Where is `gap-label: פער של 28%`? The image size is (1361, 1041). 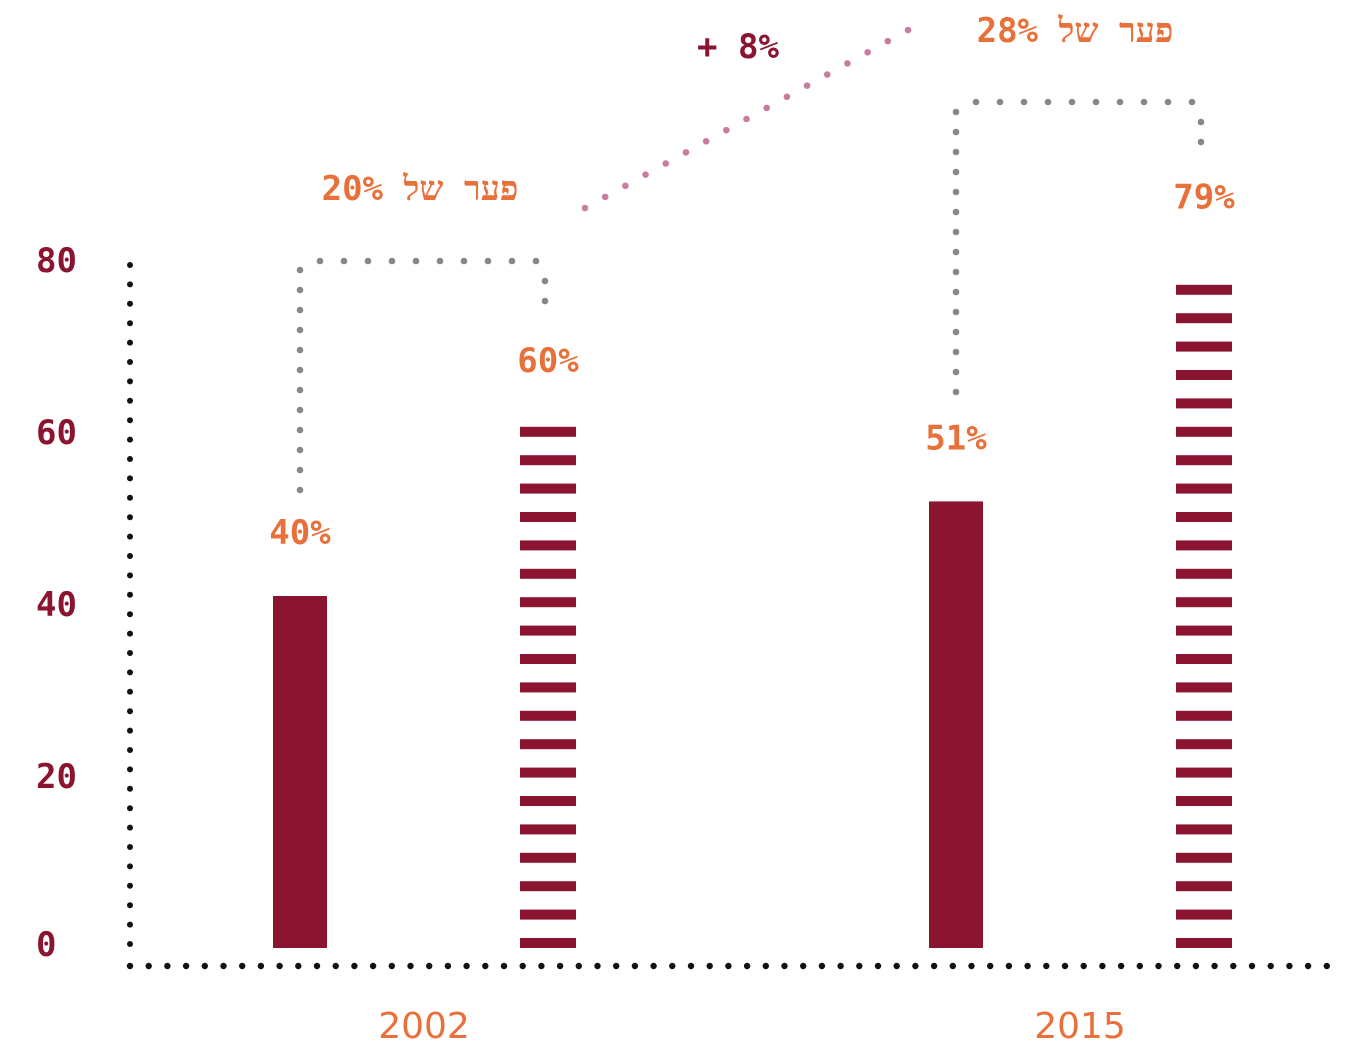
gap-label: פער של 28% is located at coordinates (1075, 31).